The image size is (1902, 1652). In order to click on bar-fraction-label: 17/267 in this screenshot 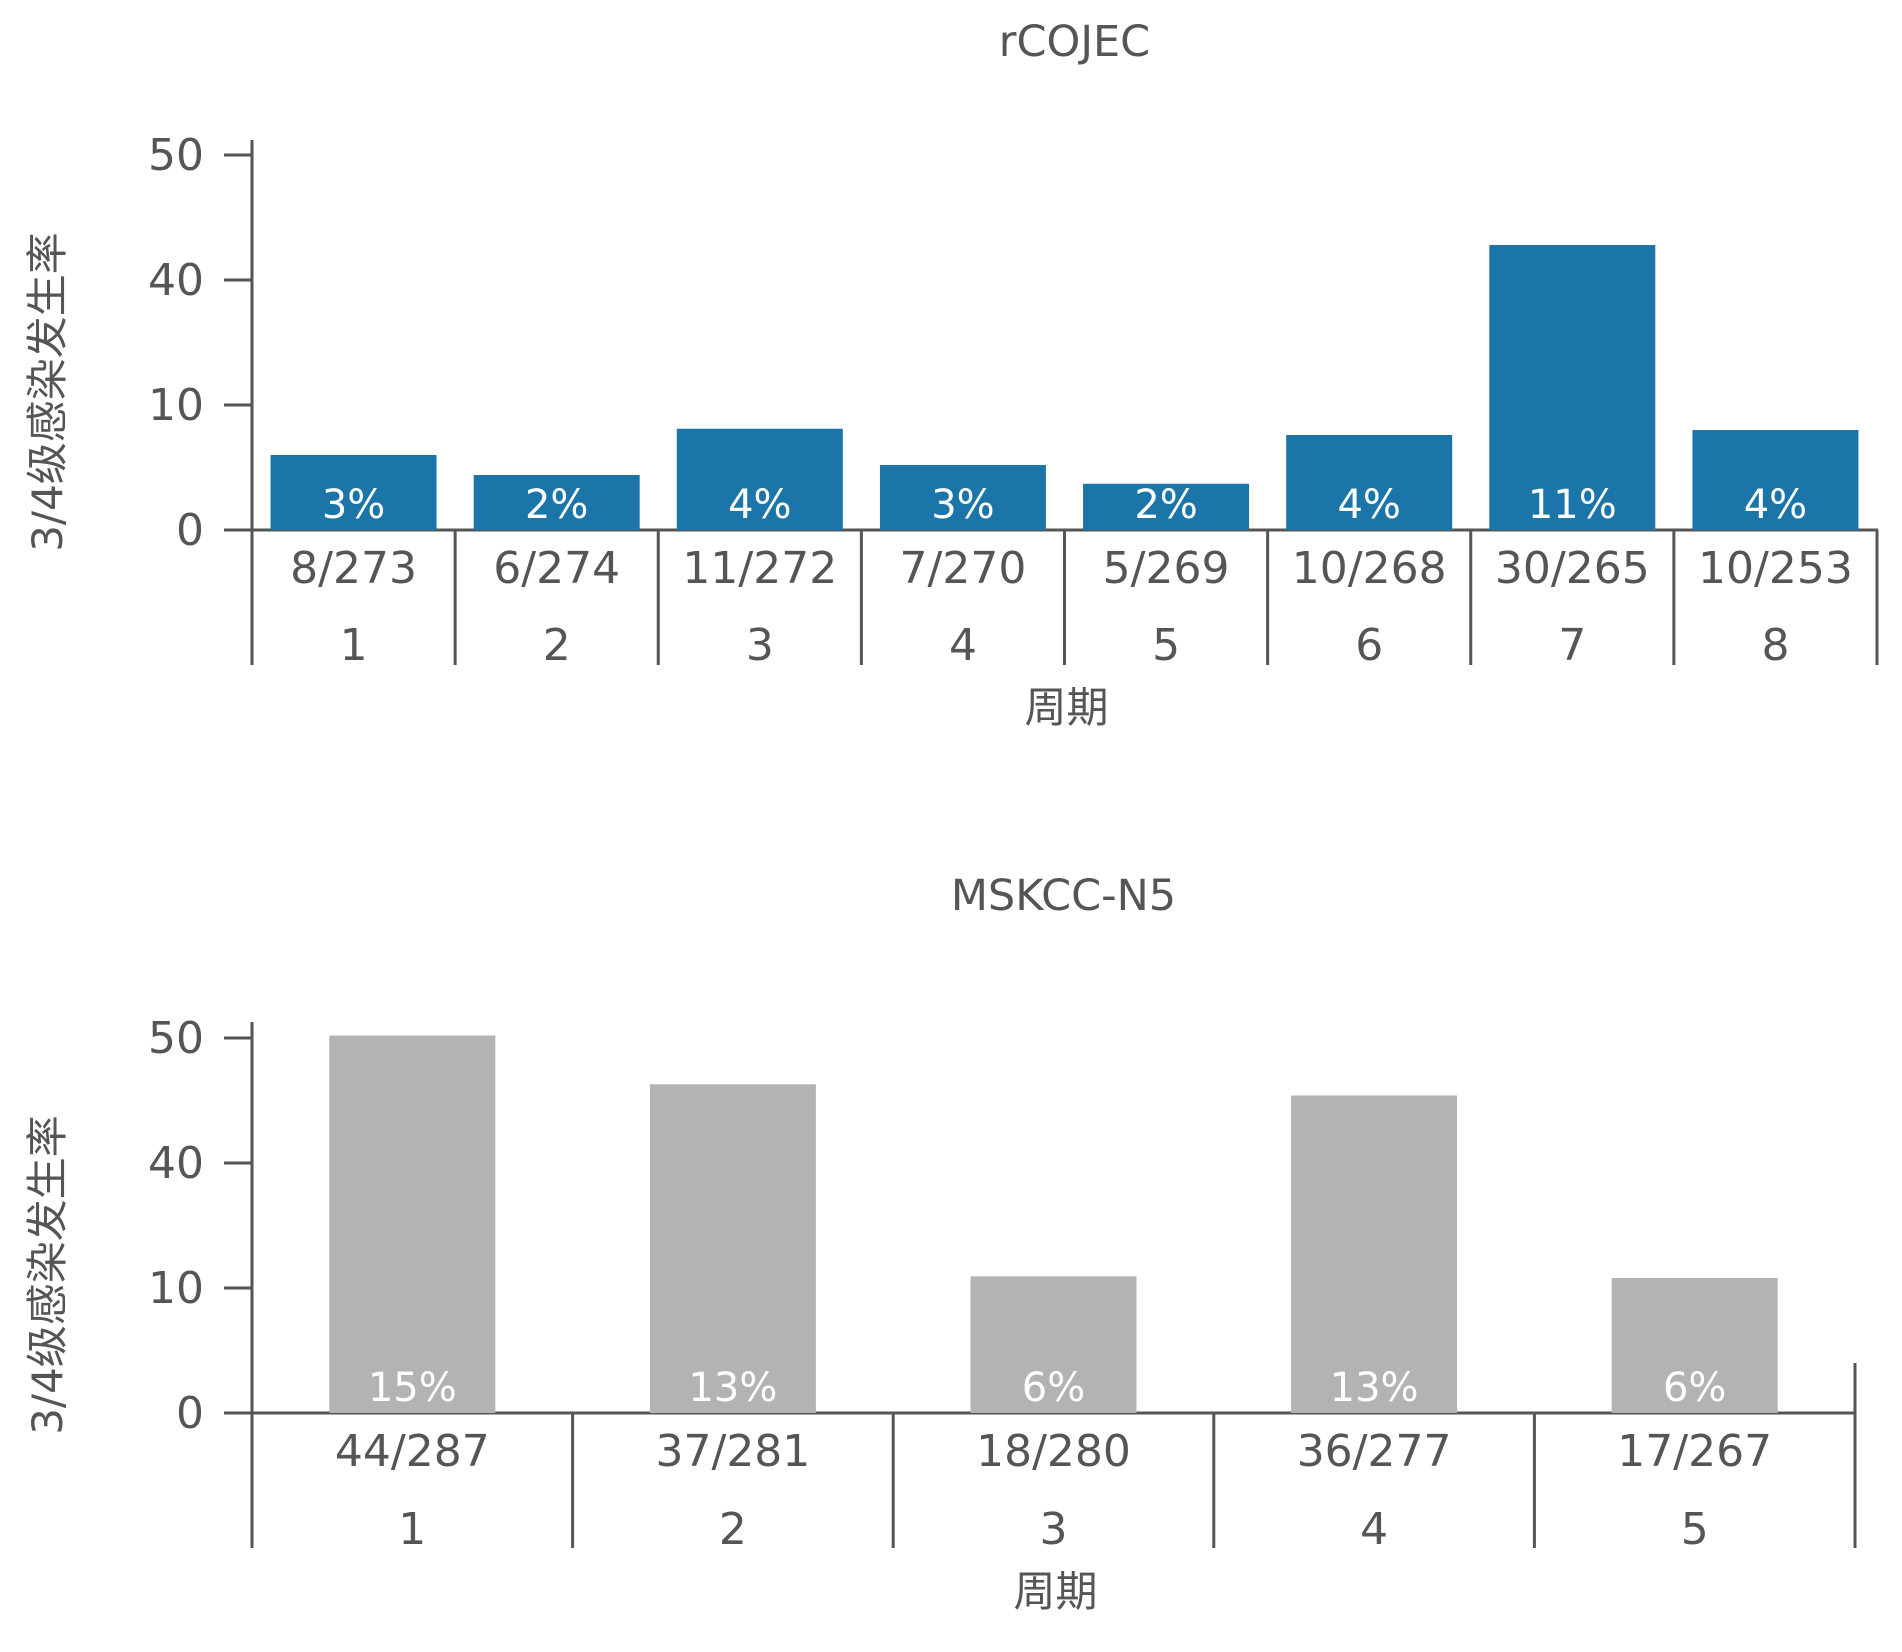, I will do `click(1694, 1451)`.